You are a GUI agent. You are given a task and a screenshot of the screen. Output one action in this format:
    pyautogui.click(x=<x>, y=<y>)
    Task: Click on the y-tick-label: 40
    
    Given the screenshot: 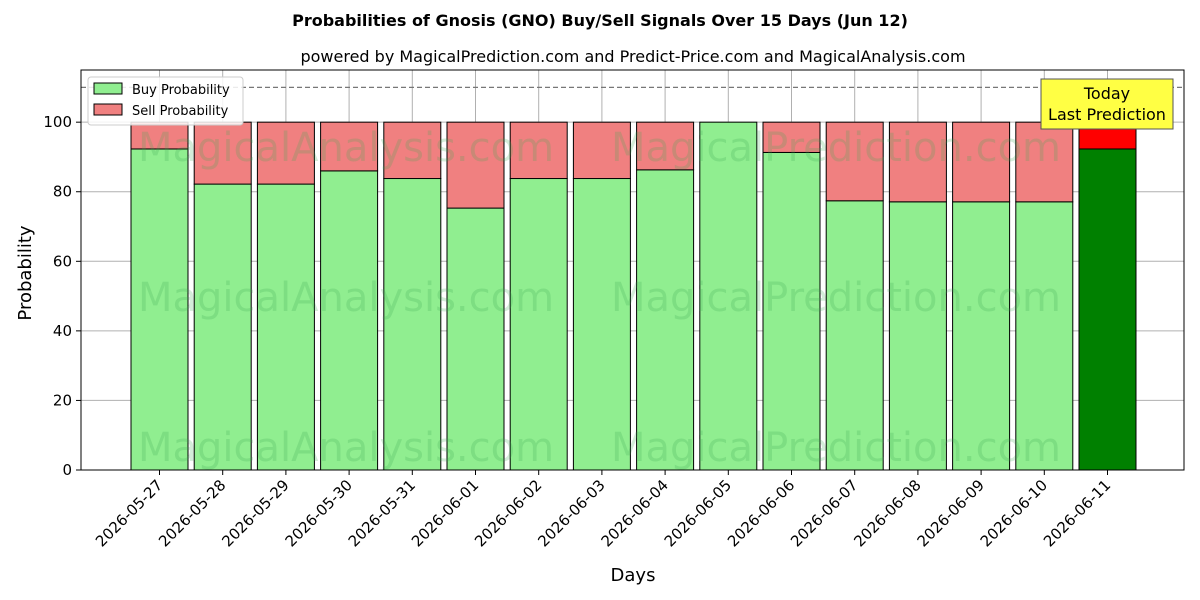 What is the action you would take?
    pyautogui.click(x=62, y=331)
    